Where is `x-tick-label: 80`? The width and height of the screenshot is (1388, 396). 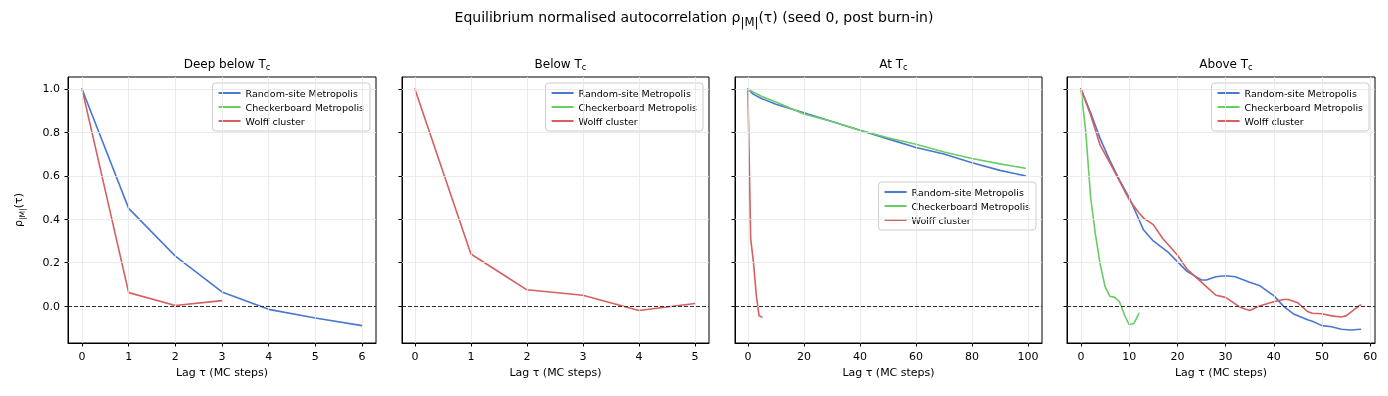
x-tick-label: 80 is located at coordinates (971, 356).